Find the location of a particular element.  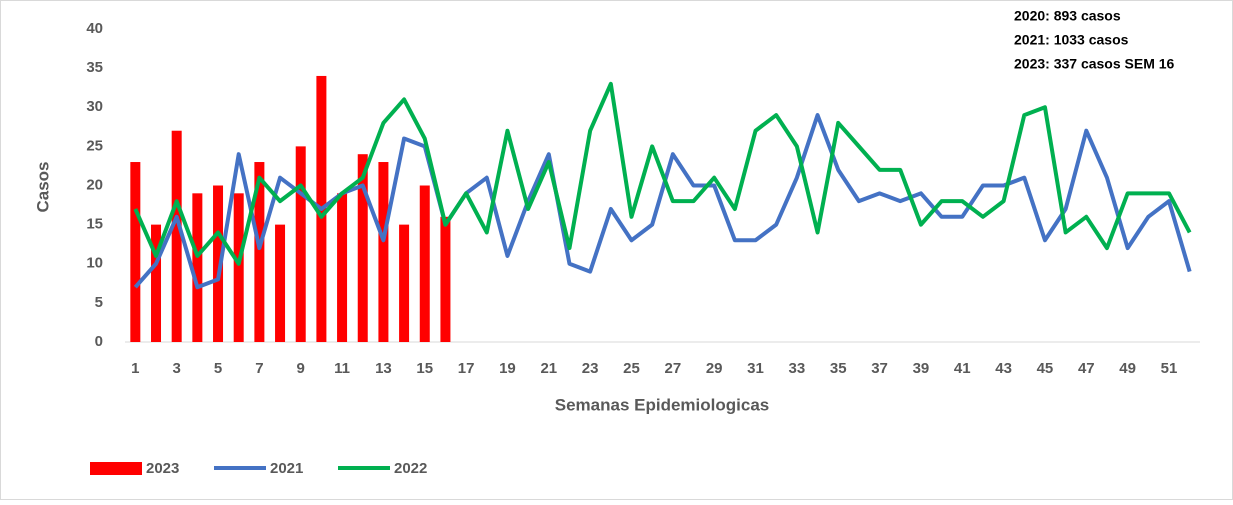

x-tick-label: 31 is located at coordinates (755, 368).